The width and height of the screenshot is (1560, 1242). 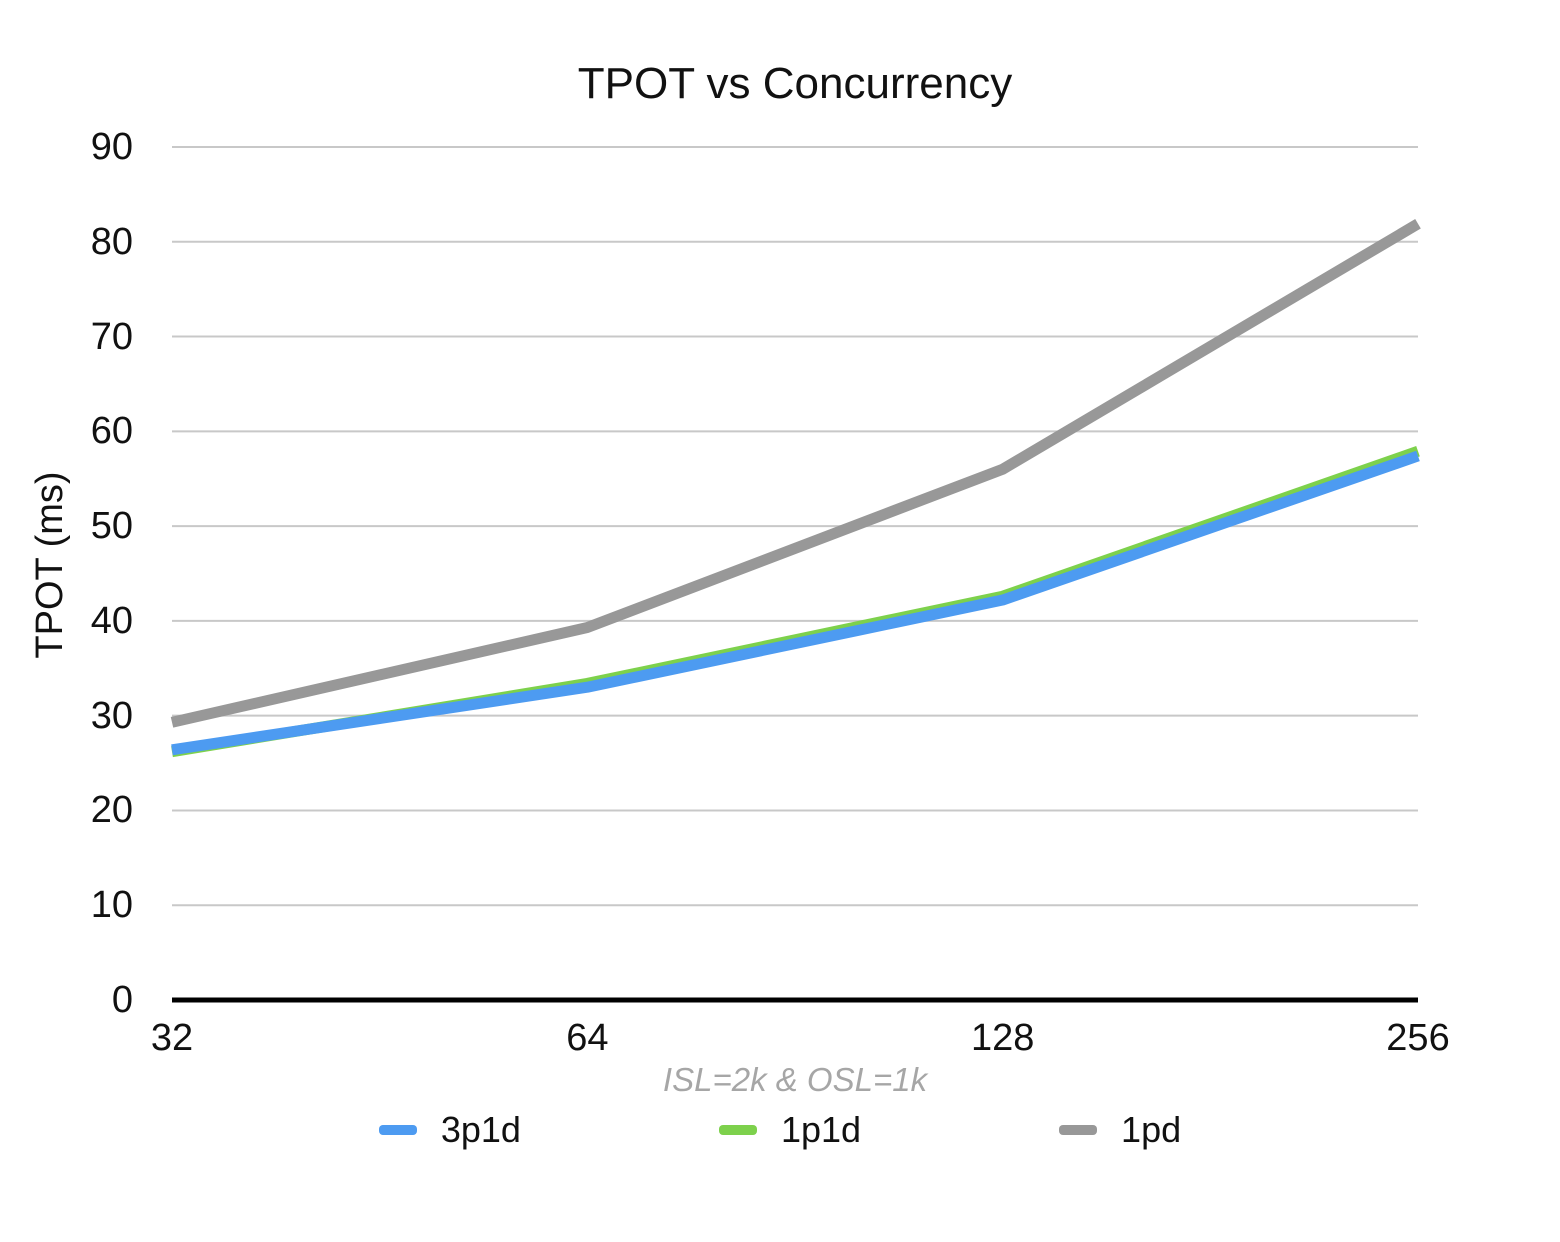 What do you see at coordinates (111, 810) in the screenshot?
I see `y-tick-label-20: 20` at bounding box center [111, 810].